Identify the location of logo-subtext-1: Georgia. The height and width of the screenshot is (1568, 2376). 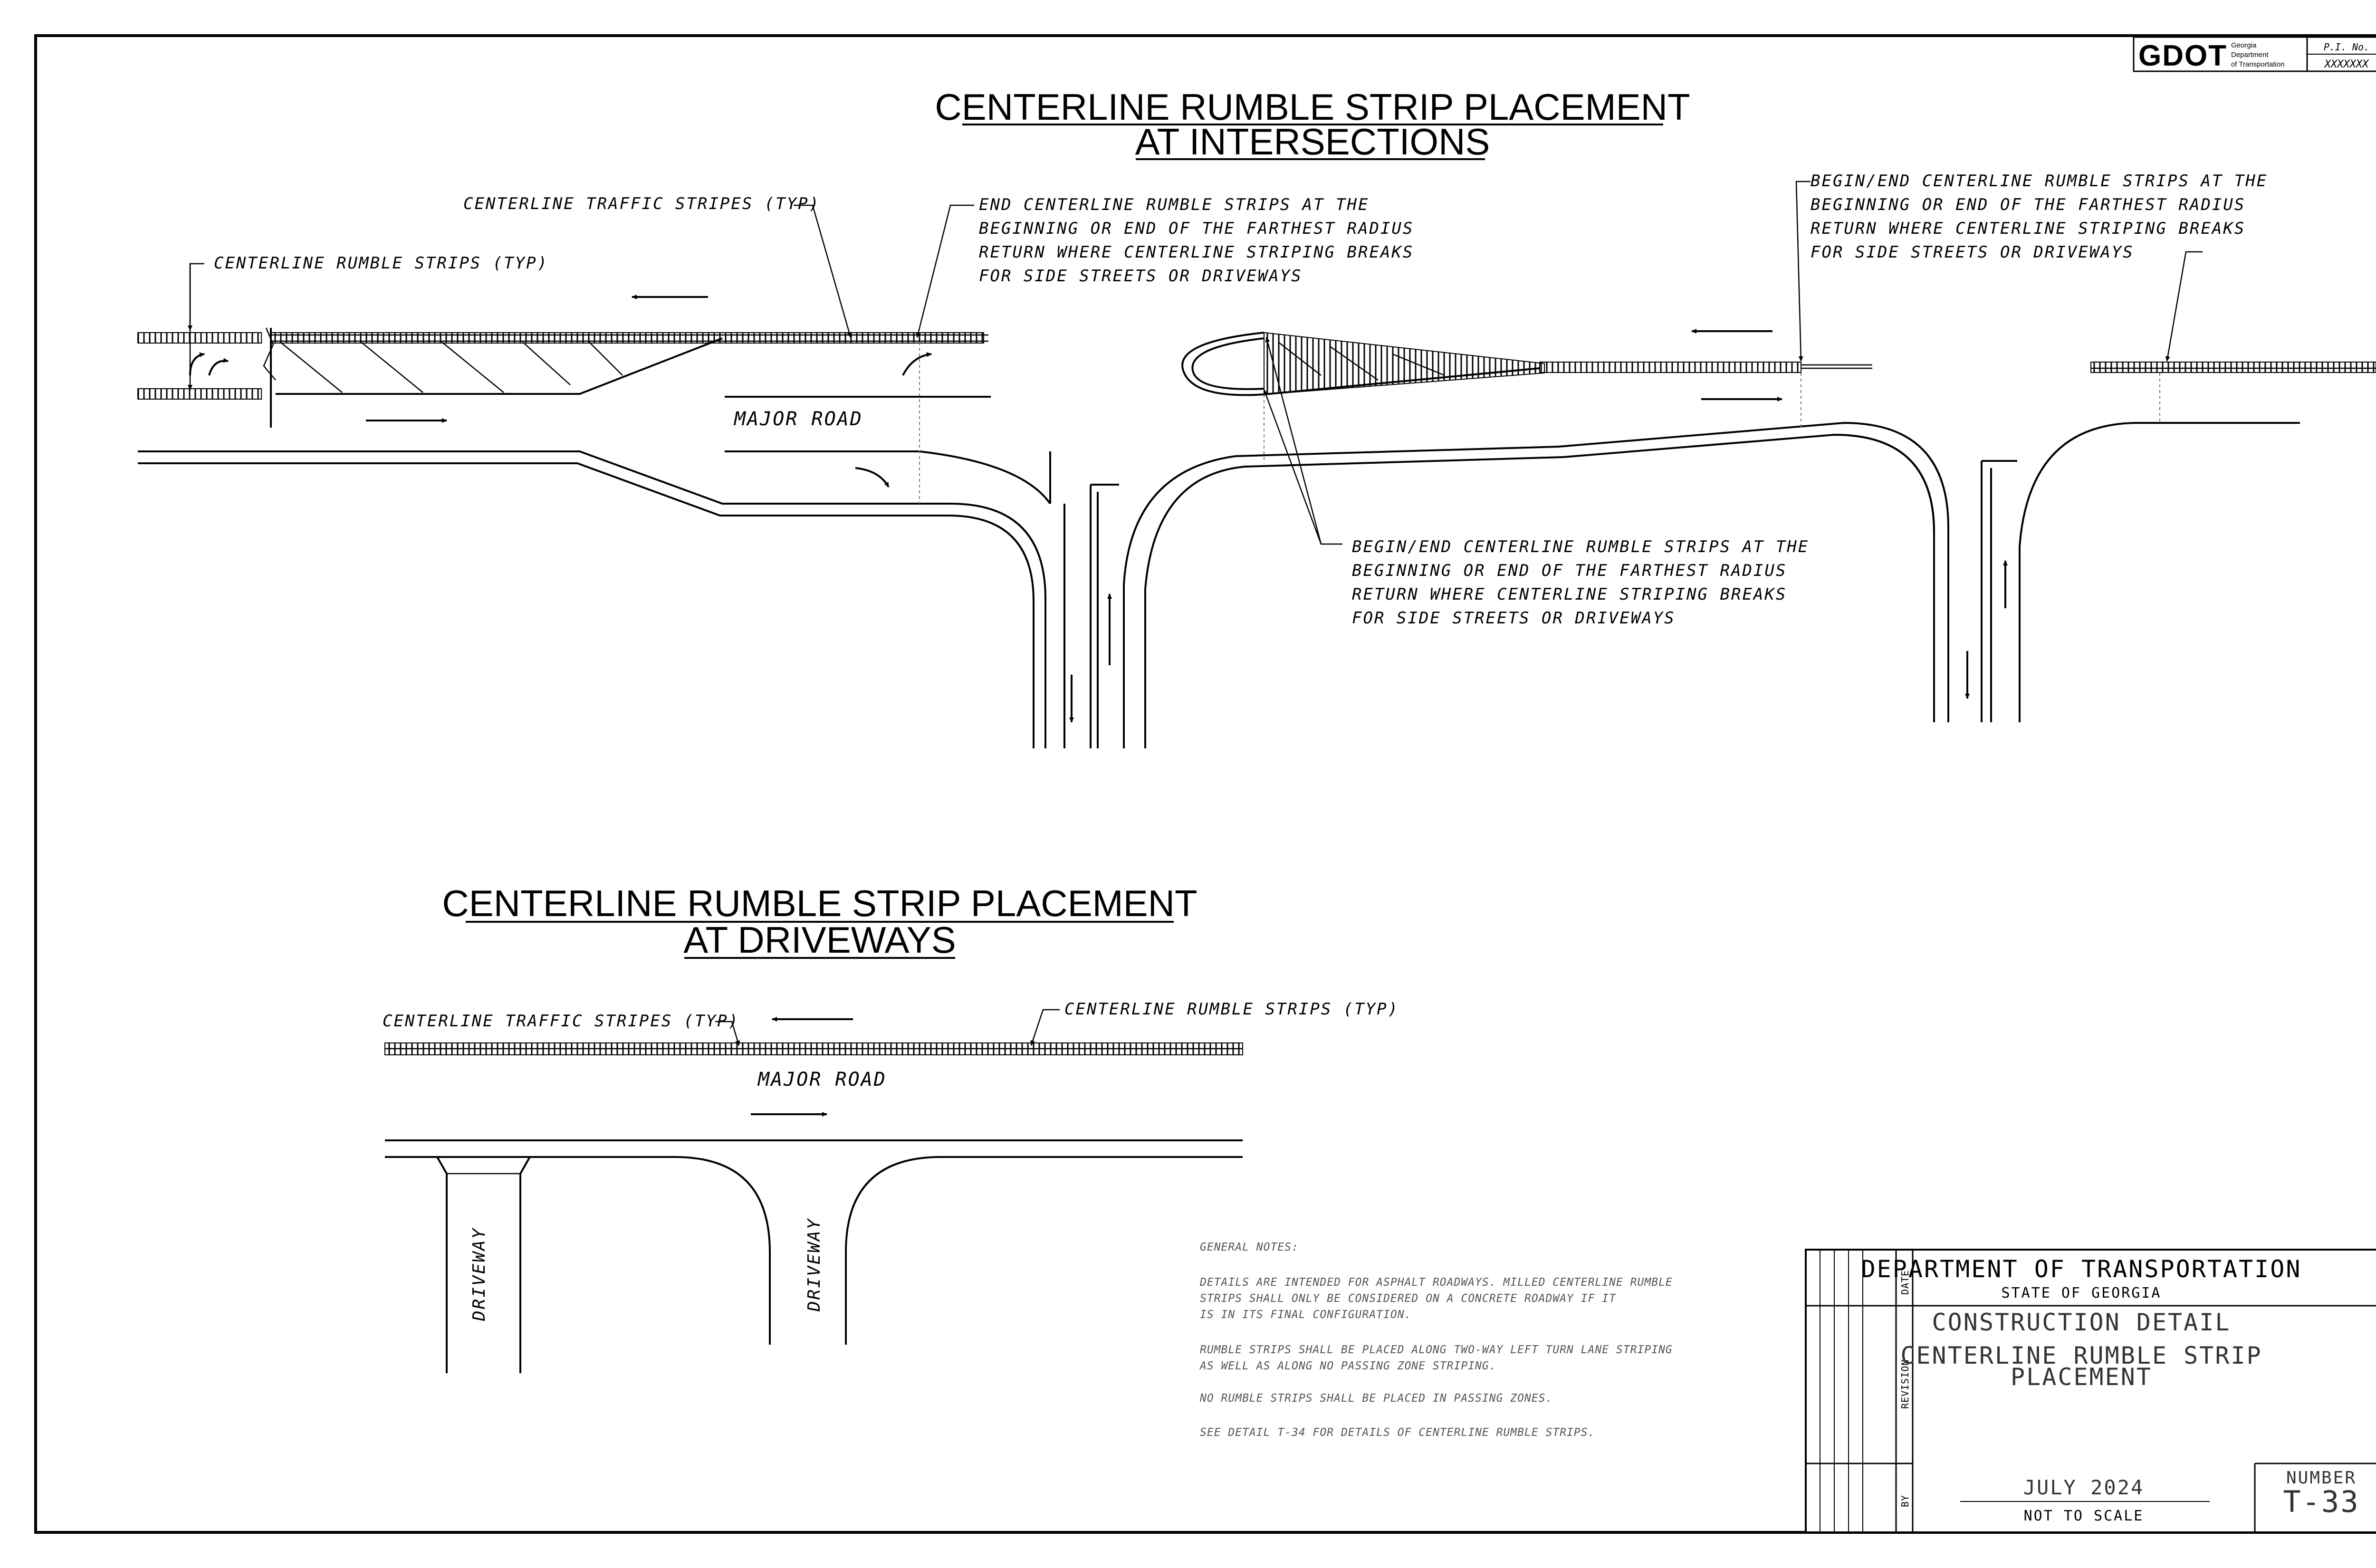
(2244, 45).